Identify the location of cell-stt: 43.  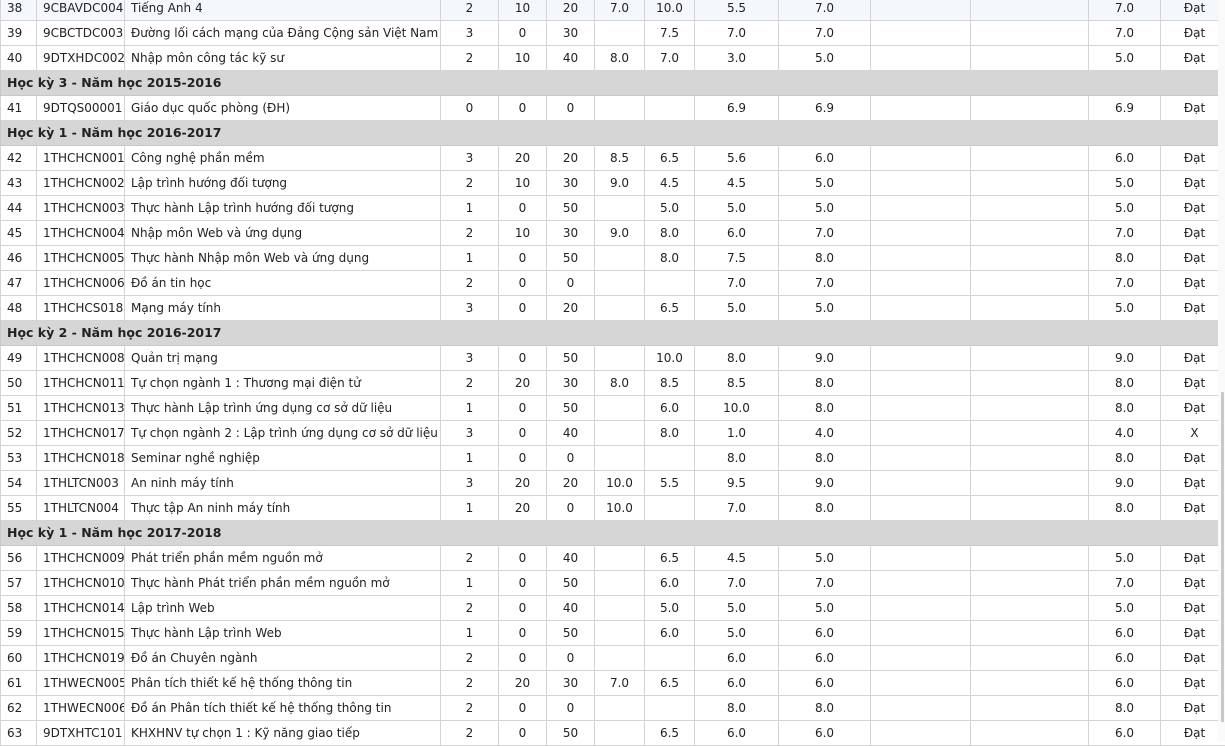
(19, 183).